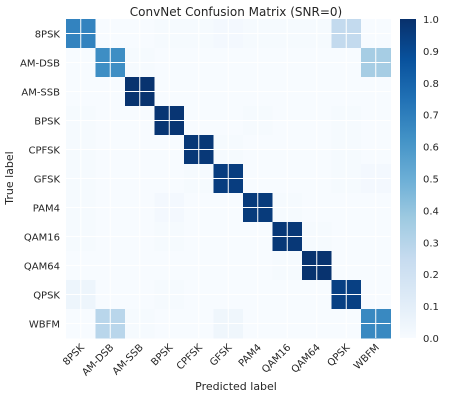  Describe the element at coordinates (46, 296) in the screenshot. I see `y-tick-label: QPSK` at that location.